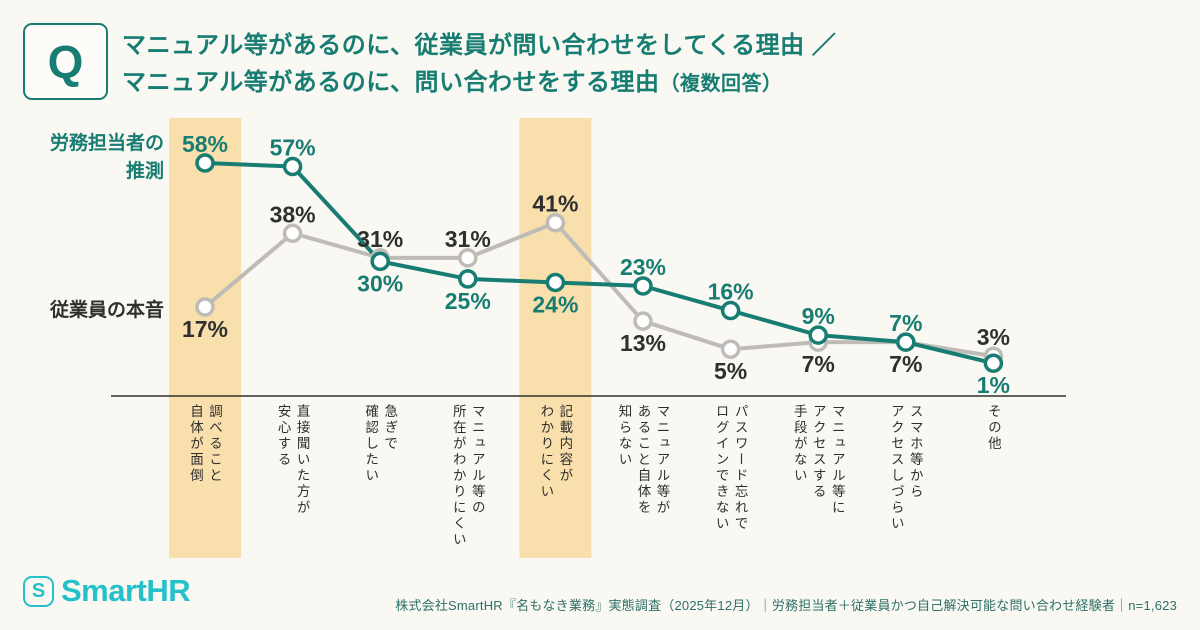 This screenshot has height=630, width=1200. Describe the element at coordinates (993, 337) in the screenshot. I see `data-point-label: 3%` at that location.